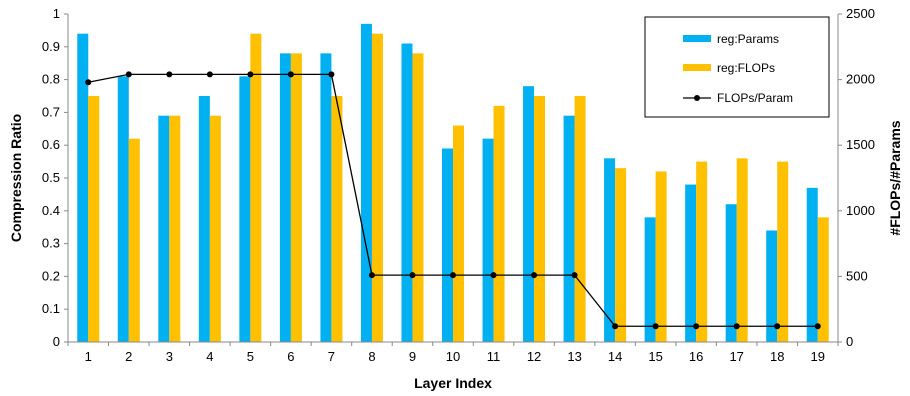  What do you see at coordinates (697, 98) in the screenshot?
I see `legend-swatch-flops-param-marker` at bounding box center [697, 98].